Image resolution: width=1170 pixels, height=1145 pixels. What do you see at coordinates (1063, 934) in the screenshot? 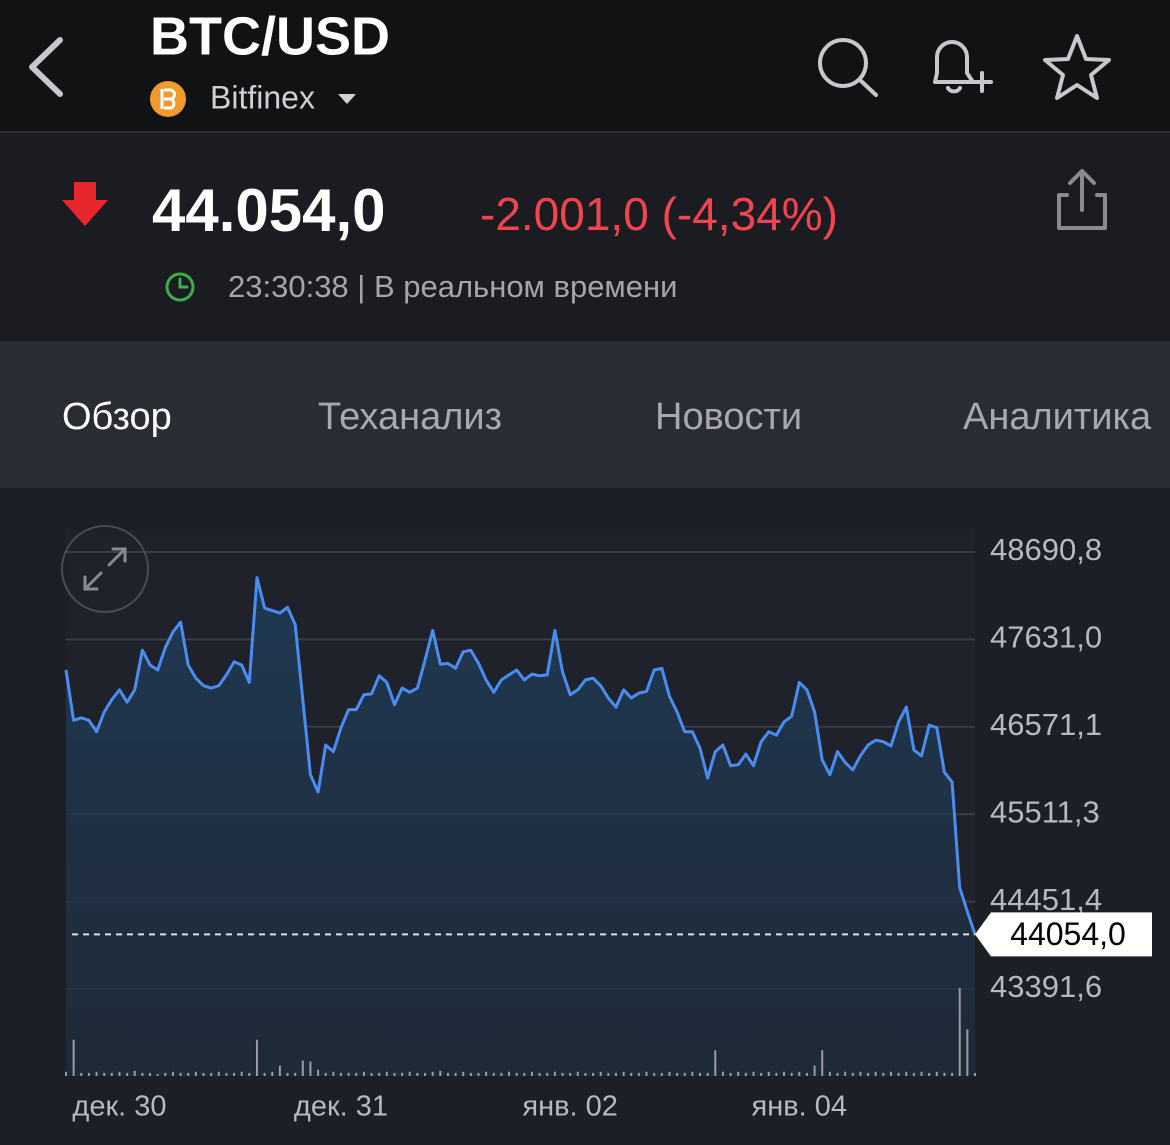
I see `price-tag` at bounding box center [1063, 934].